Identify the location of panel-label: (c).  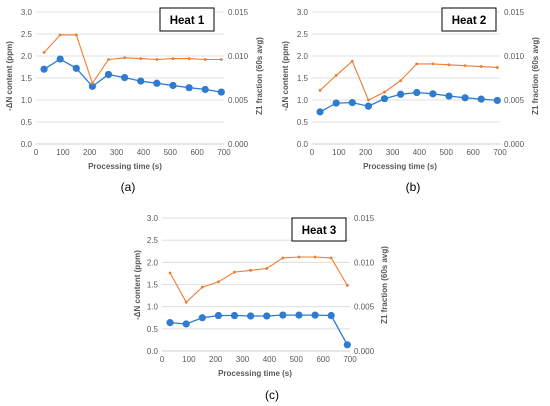
(272, 395).